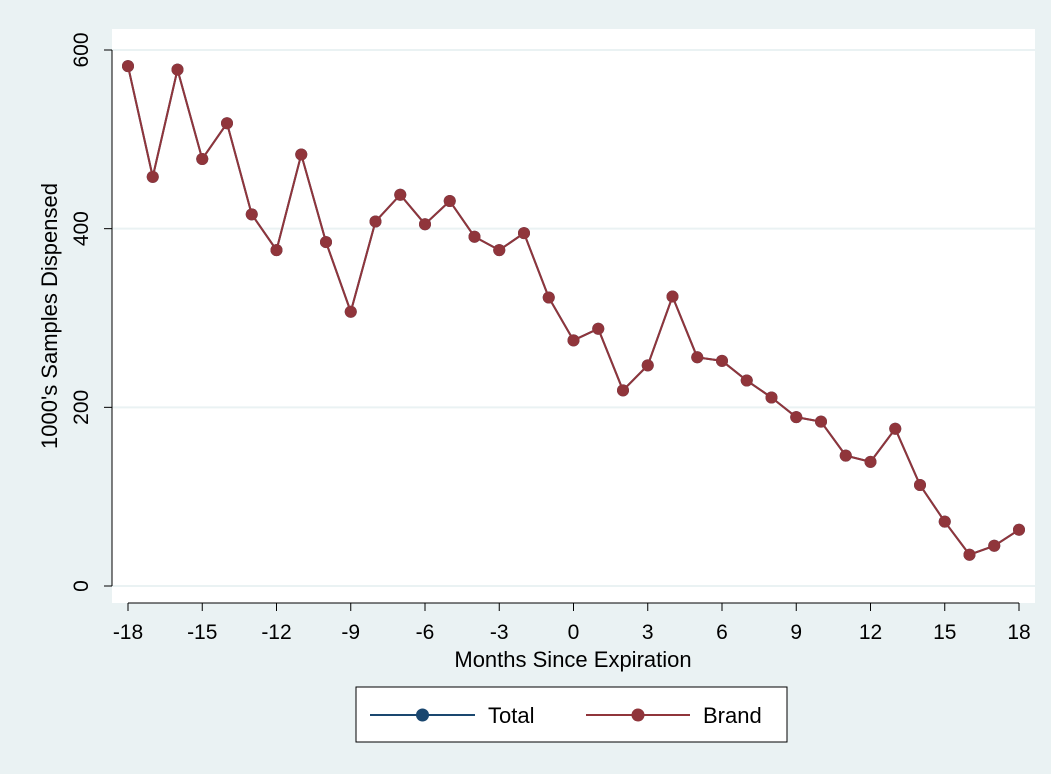  Describe the element at coordinates (574, 632) in the screenshot. I see `x-tick-label: 0` at that location.